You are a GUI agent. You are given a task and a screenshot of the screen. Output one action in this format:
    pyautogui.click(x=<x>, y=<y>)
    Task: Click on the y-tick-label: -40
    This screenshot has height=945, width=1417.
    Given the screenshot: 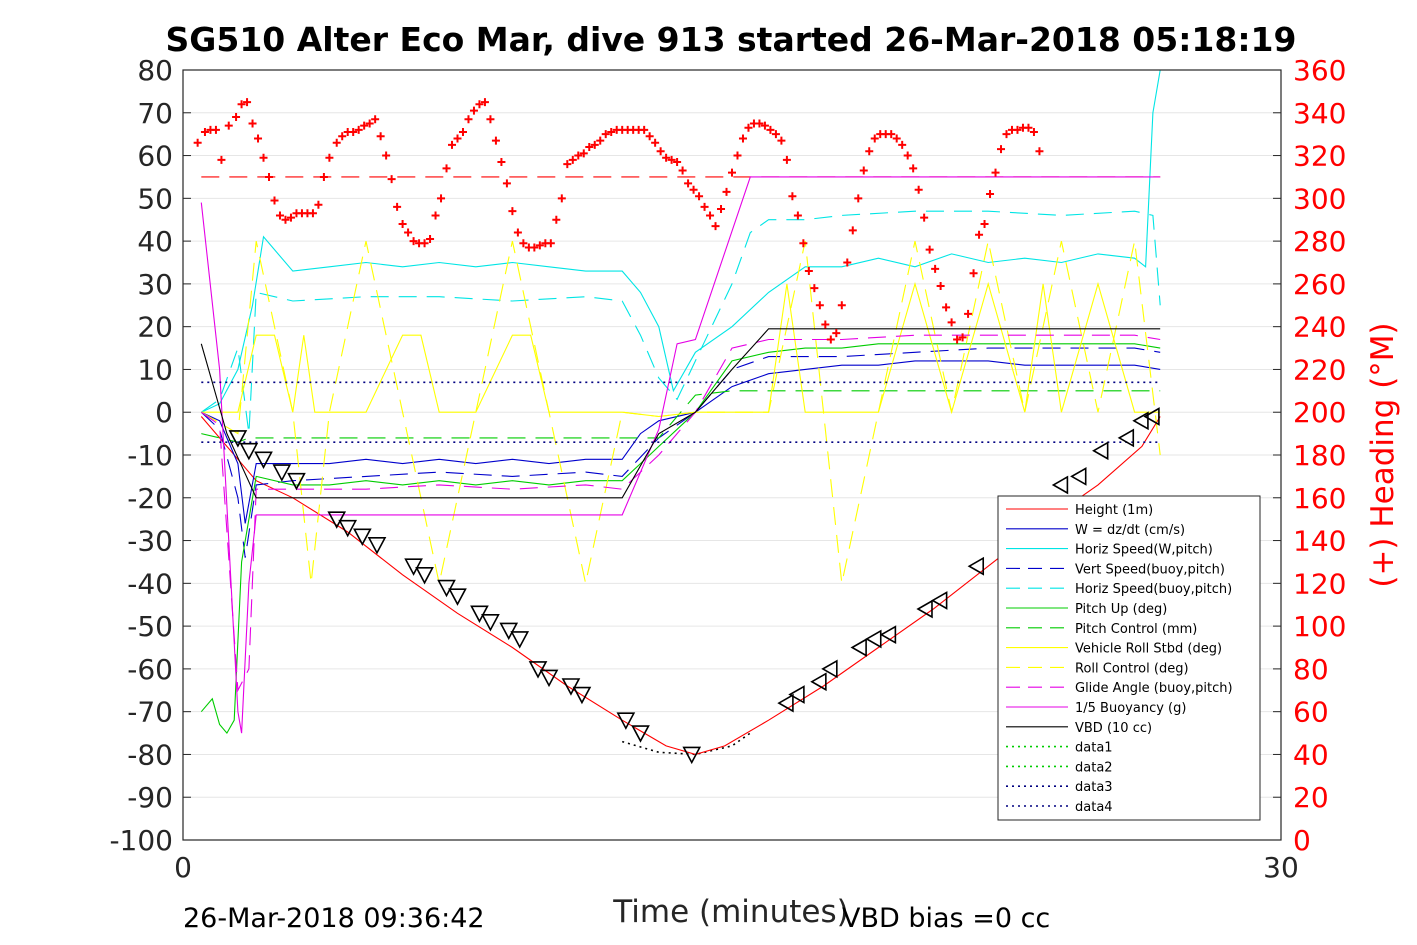 What is the action you would take?
    pyautogui.click(x=150, y=583)
    